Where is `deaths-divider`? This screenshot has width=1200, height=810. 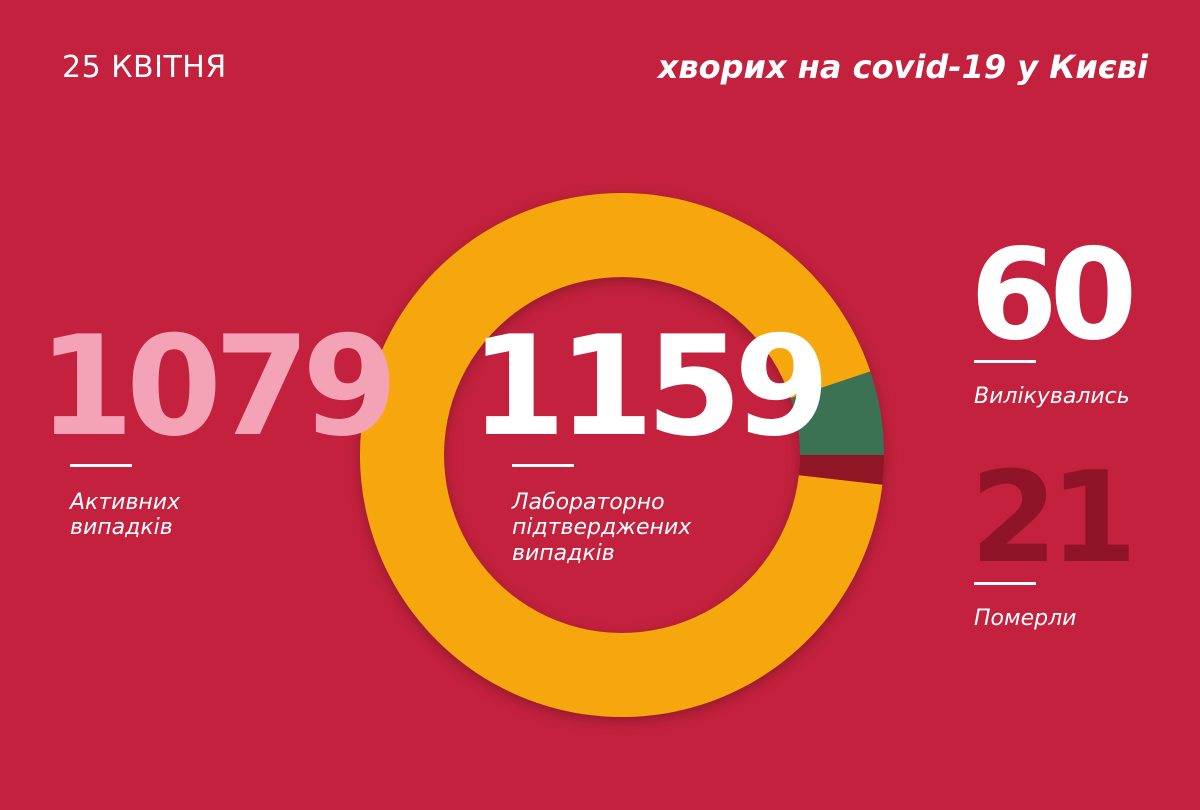 deaths-divider is located at coordinates (1005, 583).